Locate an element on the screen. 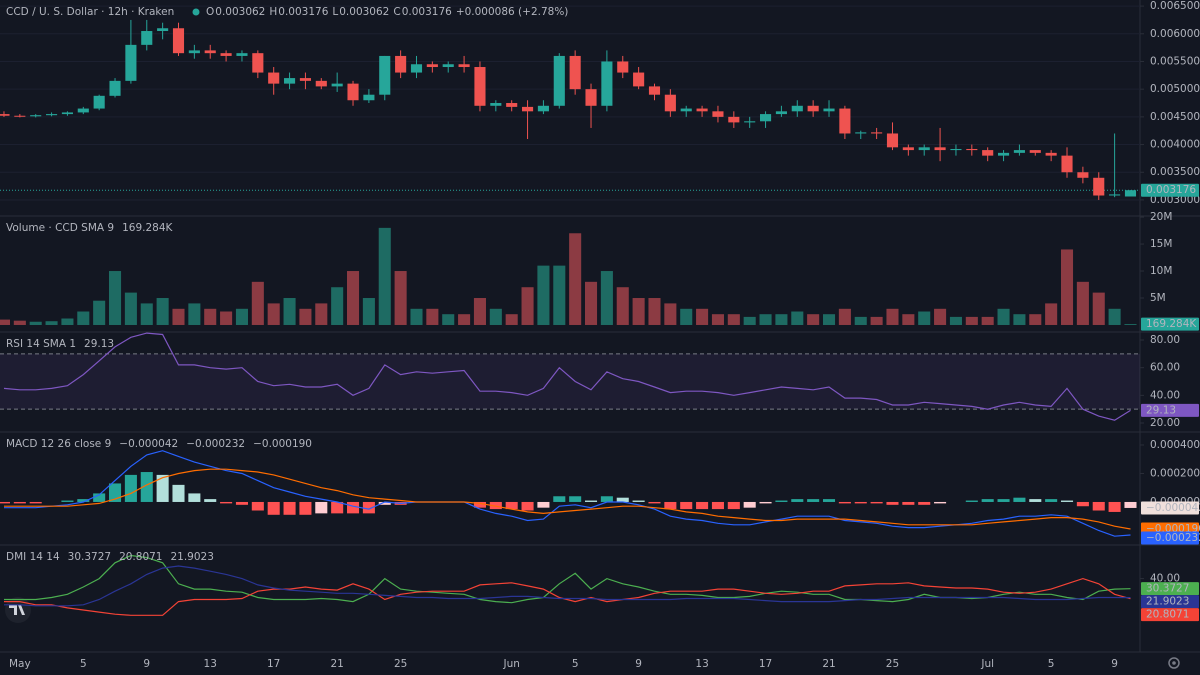 The width and height of the screenshot is (1200, 675). price-tag-label: 30.3727 is located at coordinates (1167, 589).